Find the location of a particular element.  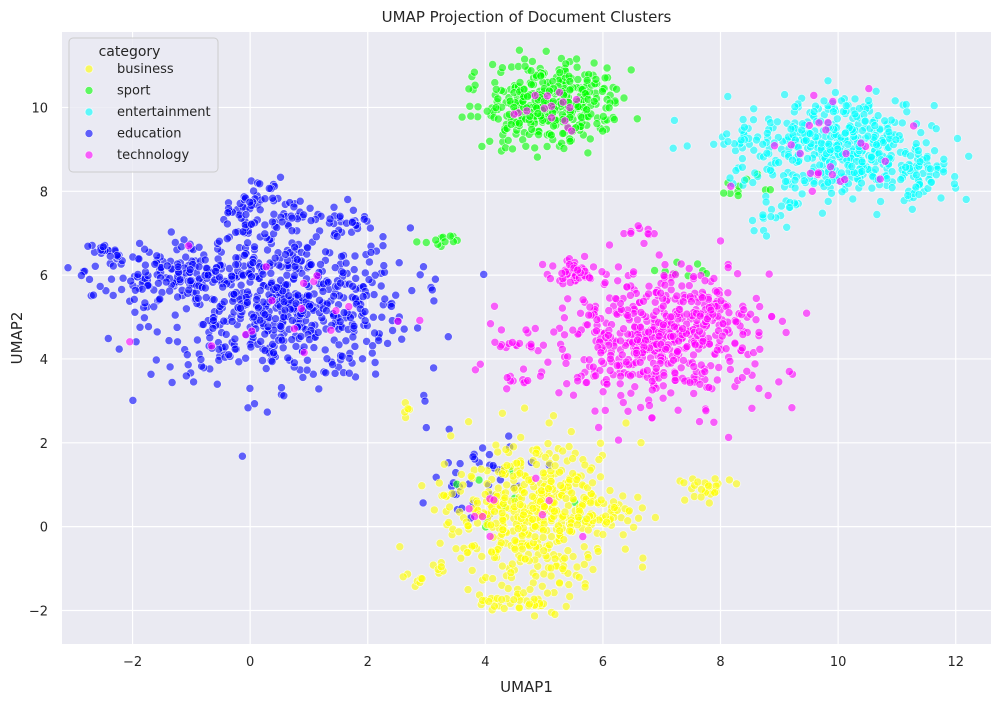

legend-title: category is located at coordinates (130, 52).